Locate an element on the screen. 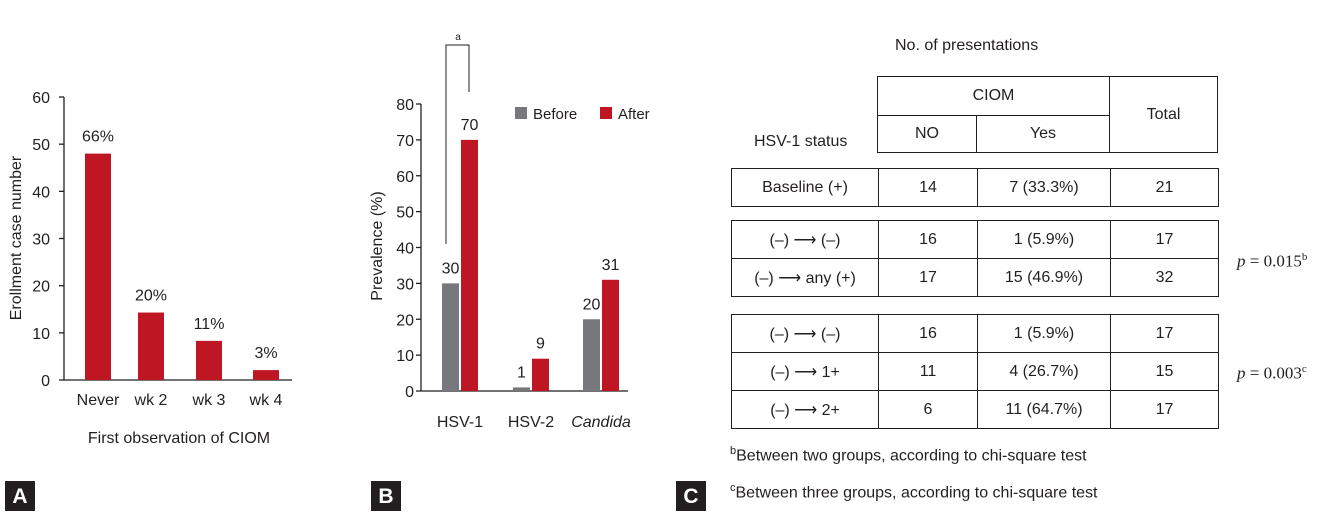 Image resolution: width=1327 pixels, height=516 pixels. total-cell: 21 is located at coordinates (1164, 187).